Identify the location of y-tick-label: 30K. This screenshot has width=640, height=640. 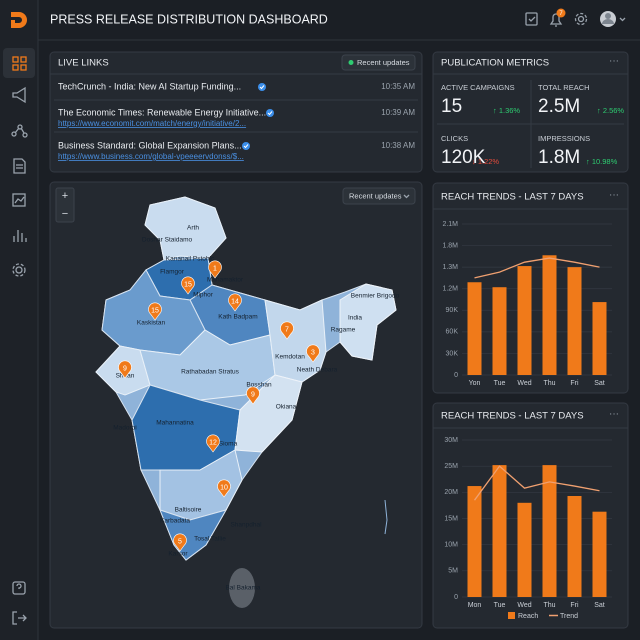
(452, 353).